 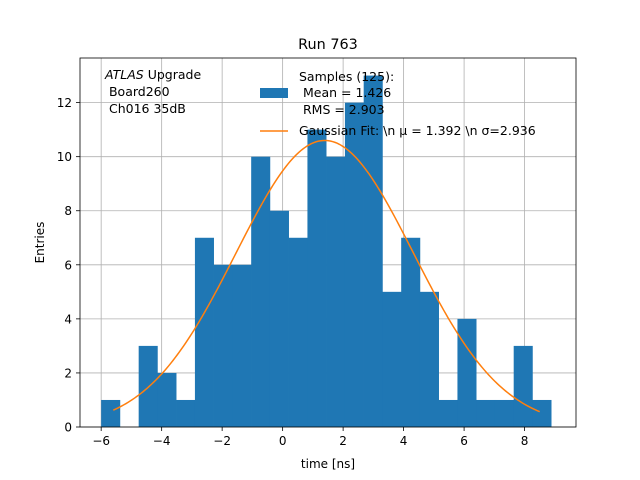 I want to click on board-label: Board260, so click(x=137, y=91).